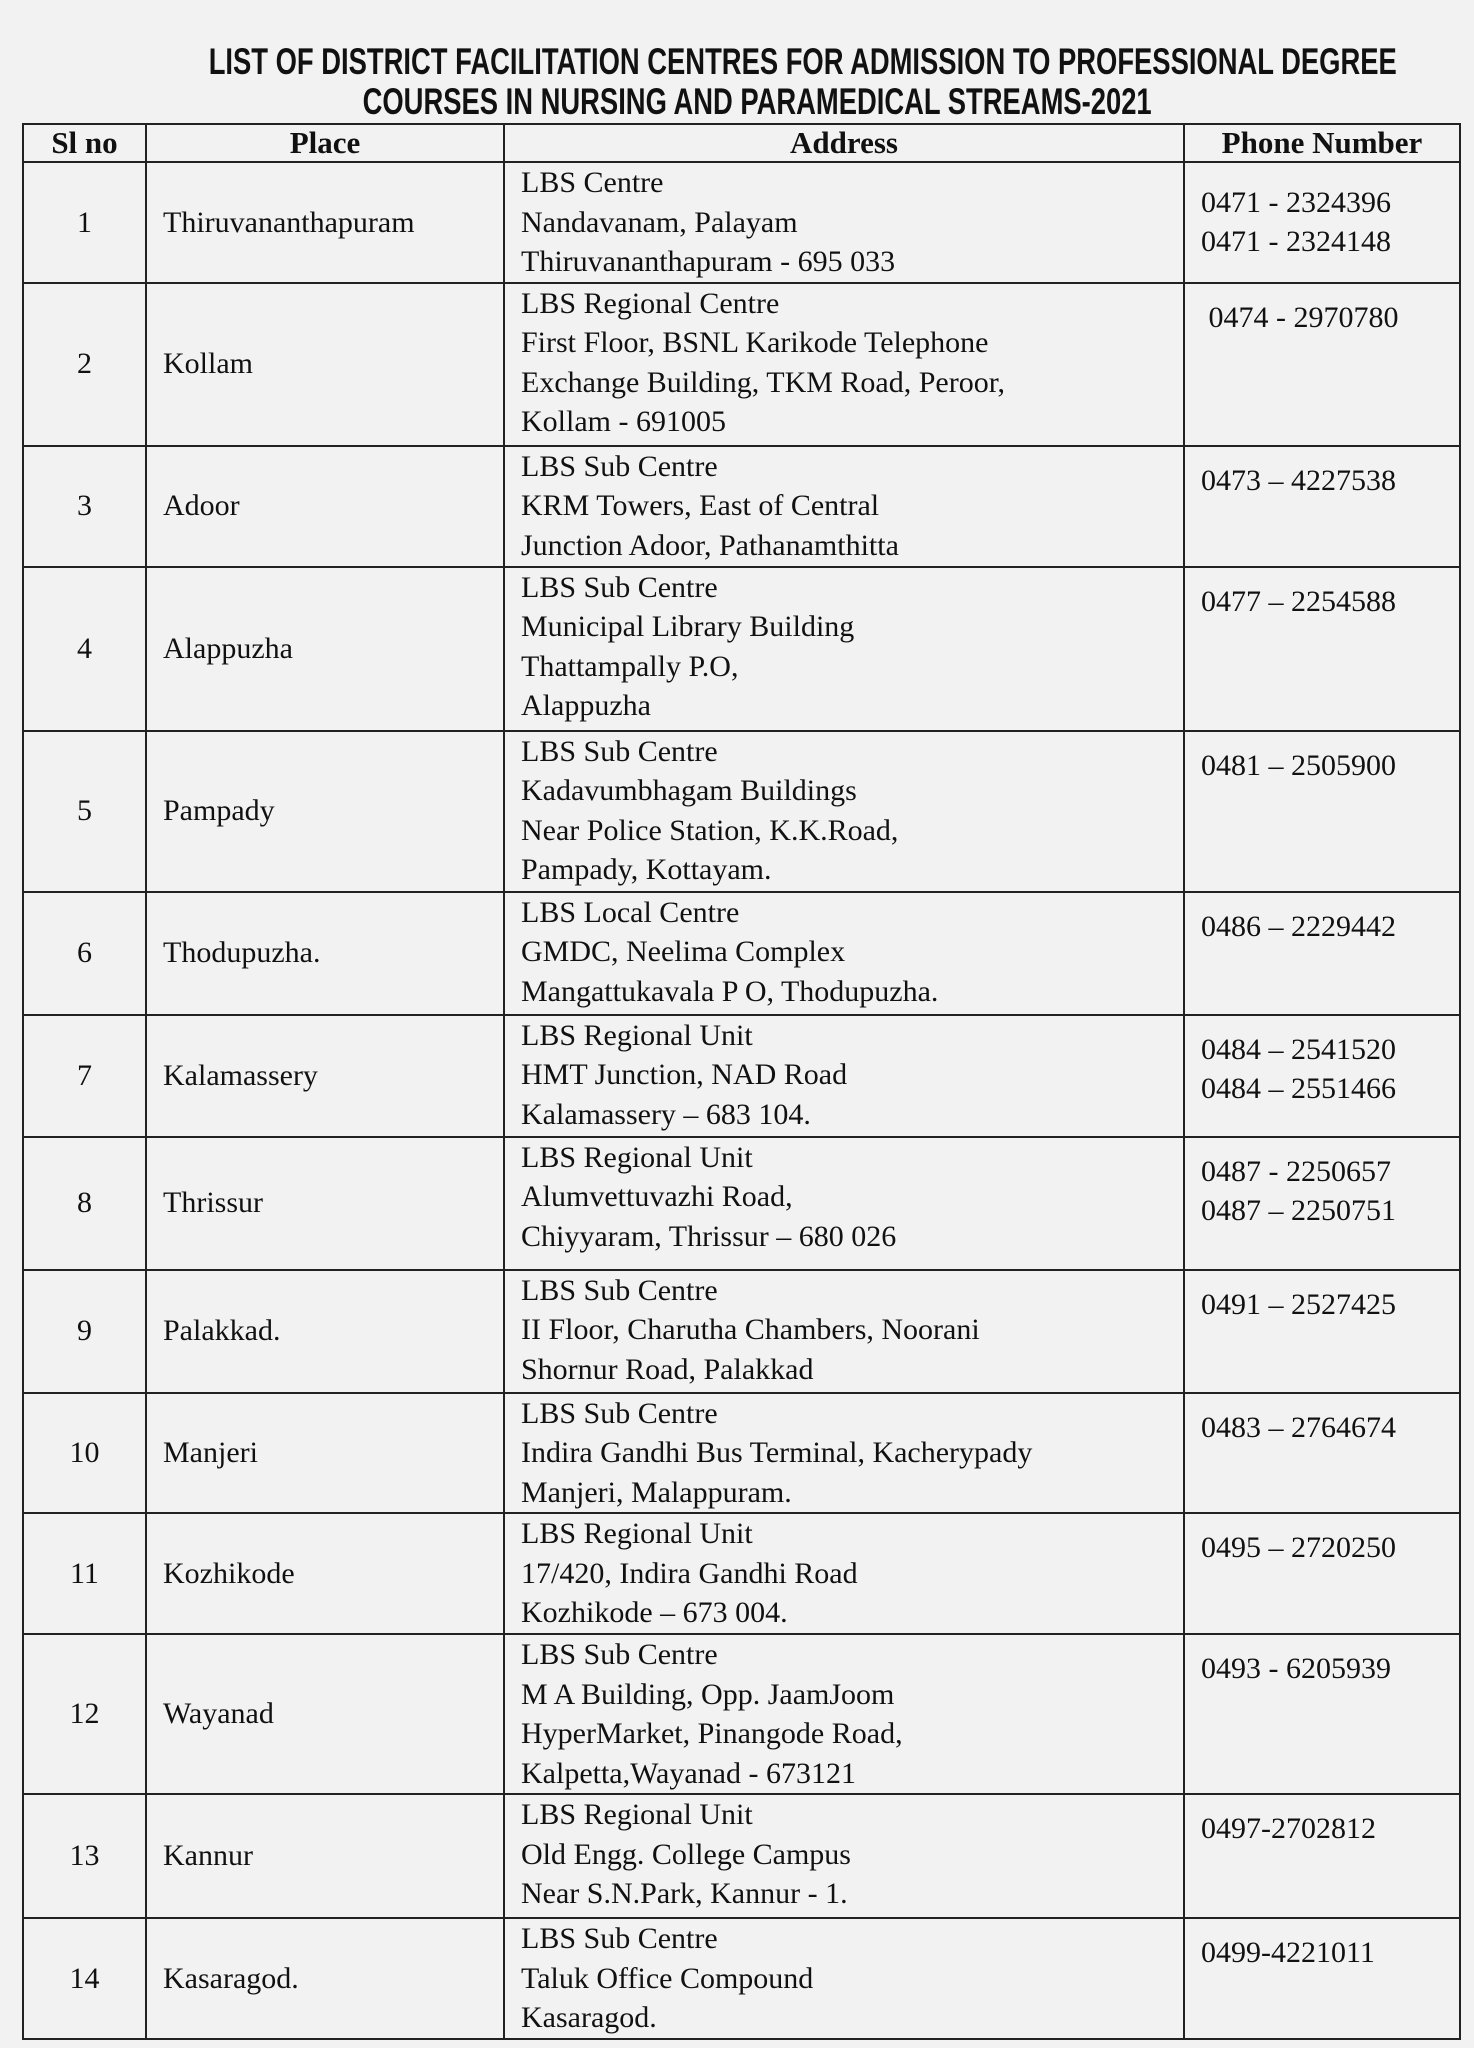  I want to click on address-line: Old Engg. College Campus, so click(686, 1854).